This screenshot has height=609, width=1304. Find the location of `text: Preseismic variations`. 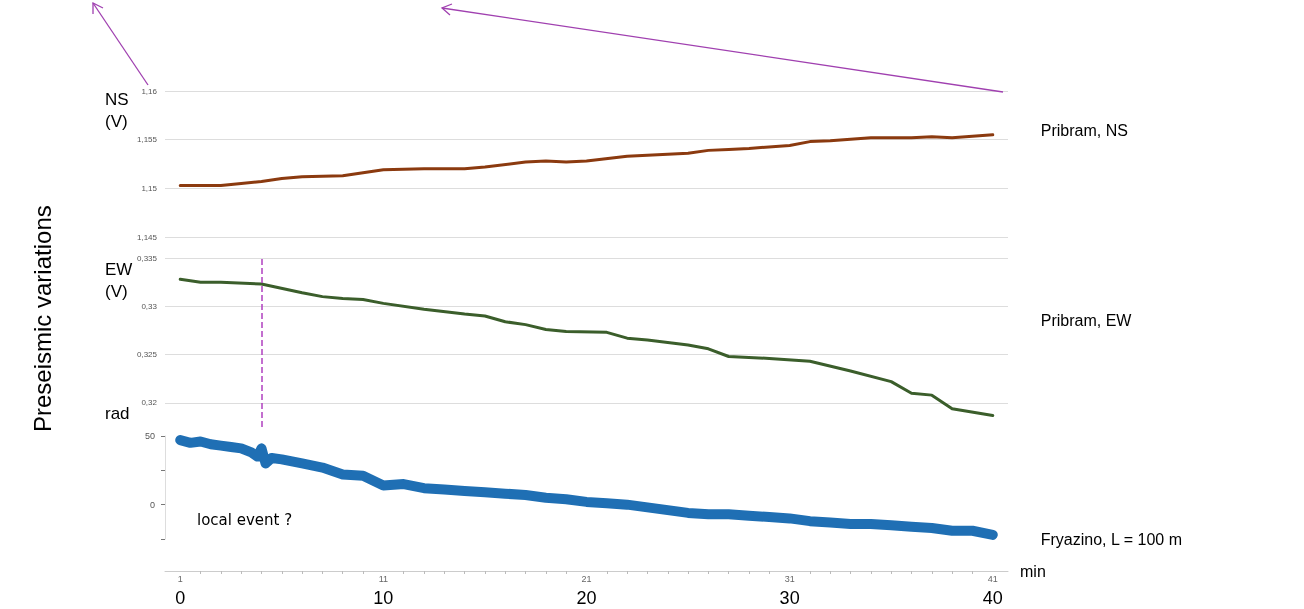

text: Preseismic variations is located at coordinates (42, 318).